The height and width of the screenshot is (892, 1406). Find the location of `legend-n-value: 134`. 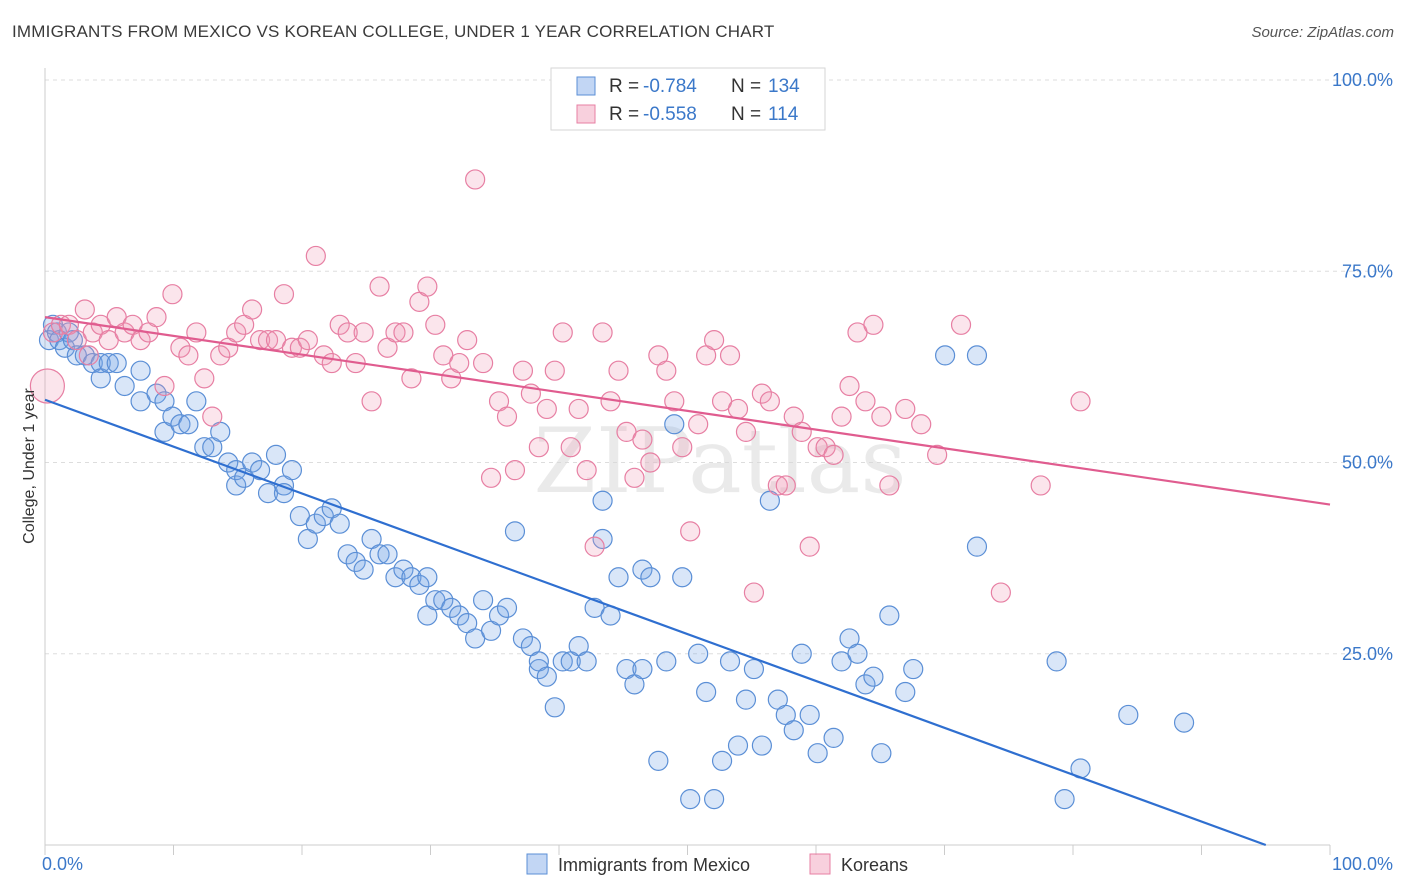

legend-n-value: 134 is located at coordinates (784, 86).